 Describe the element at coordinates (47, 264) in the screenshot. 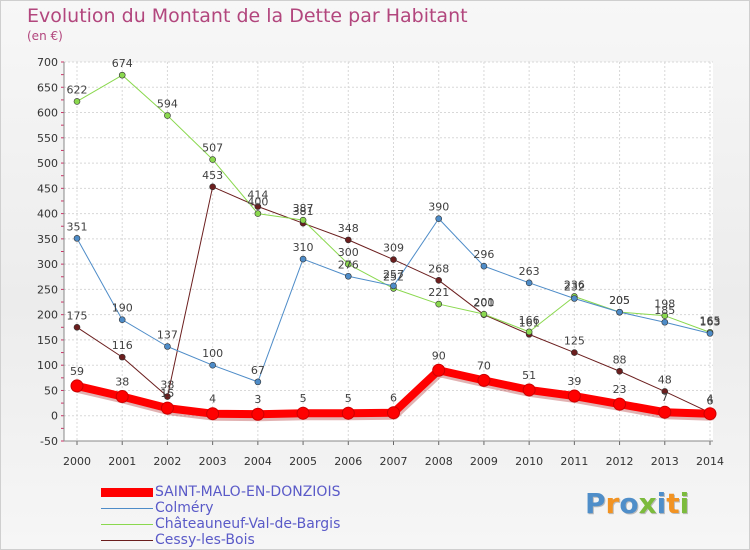

I see `y-tick-label: 300` at that location.